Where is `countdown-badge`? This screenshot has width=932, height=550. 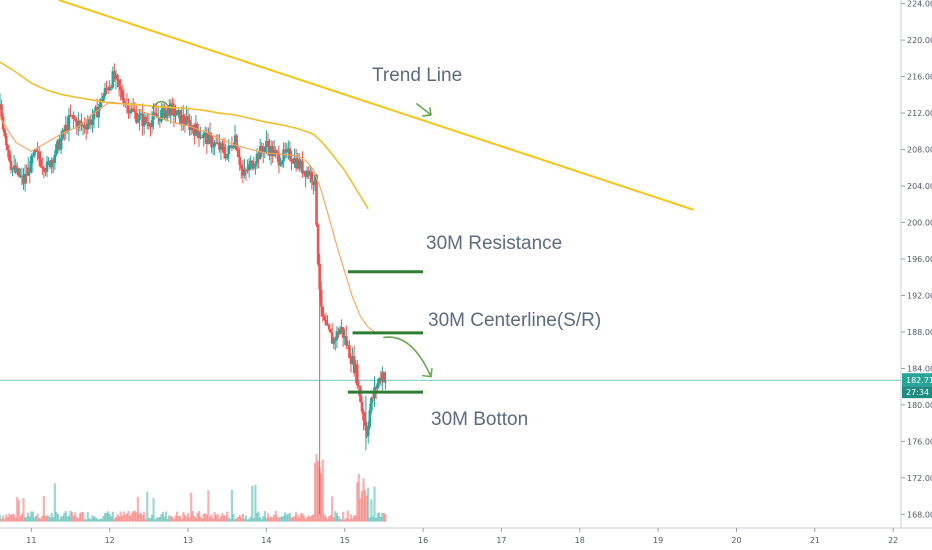
countdown-badge is located at coordinates (917, 392).